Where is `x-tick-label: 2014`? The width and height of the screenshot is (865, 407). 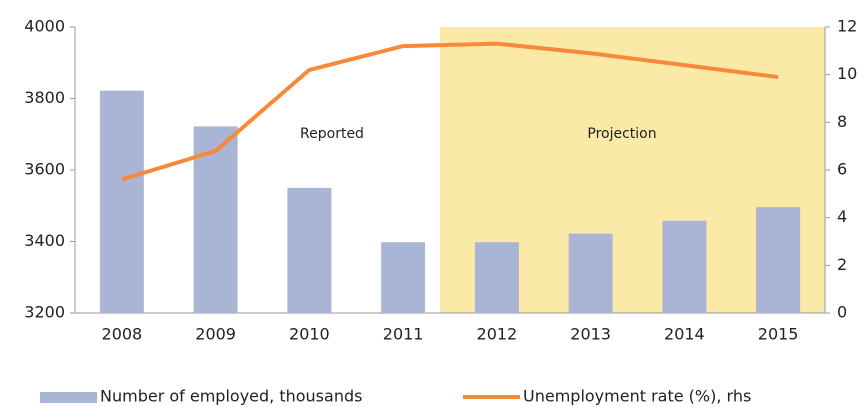
x-tick-label: 2014 is located at coordinates (684, 334).